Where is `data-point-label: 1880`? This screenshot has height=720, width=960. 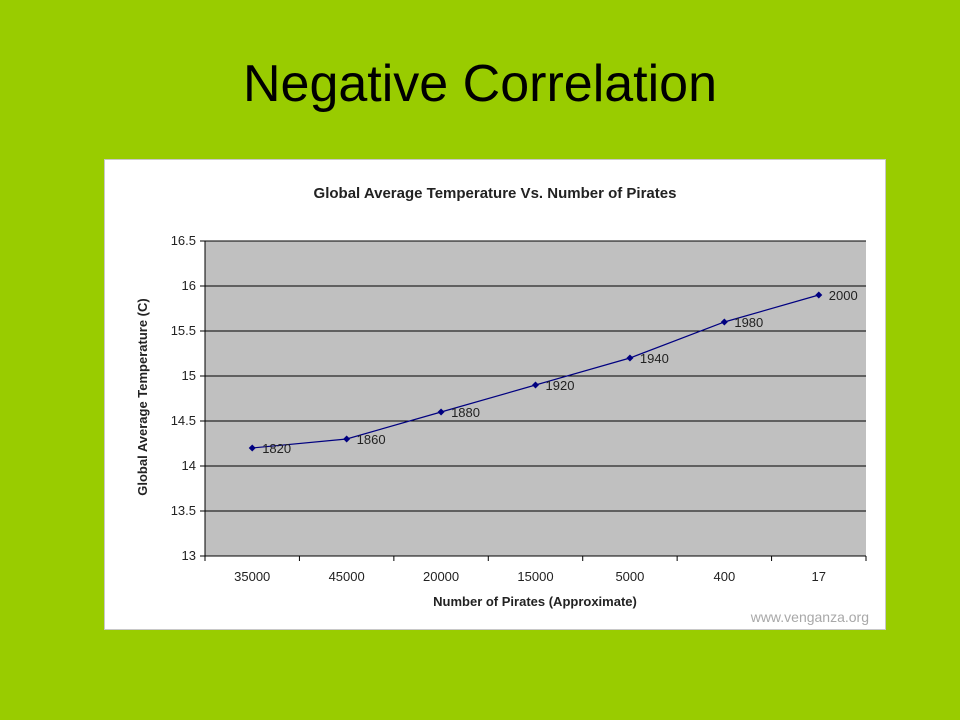 data-point-label: 1880 is located at coordinates (465, 412).